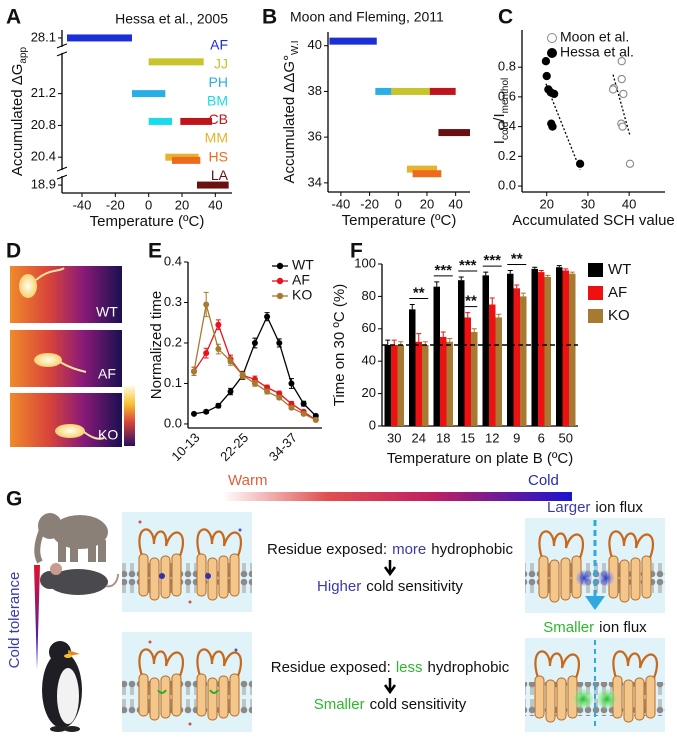  Describe the element at coordinates (107, 374) in the screenshot. I see `image-label: AF` at that location.